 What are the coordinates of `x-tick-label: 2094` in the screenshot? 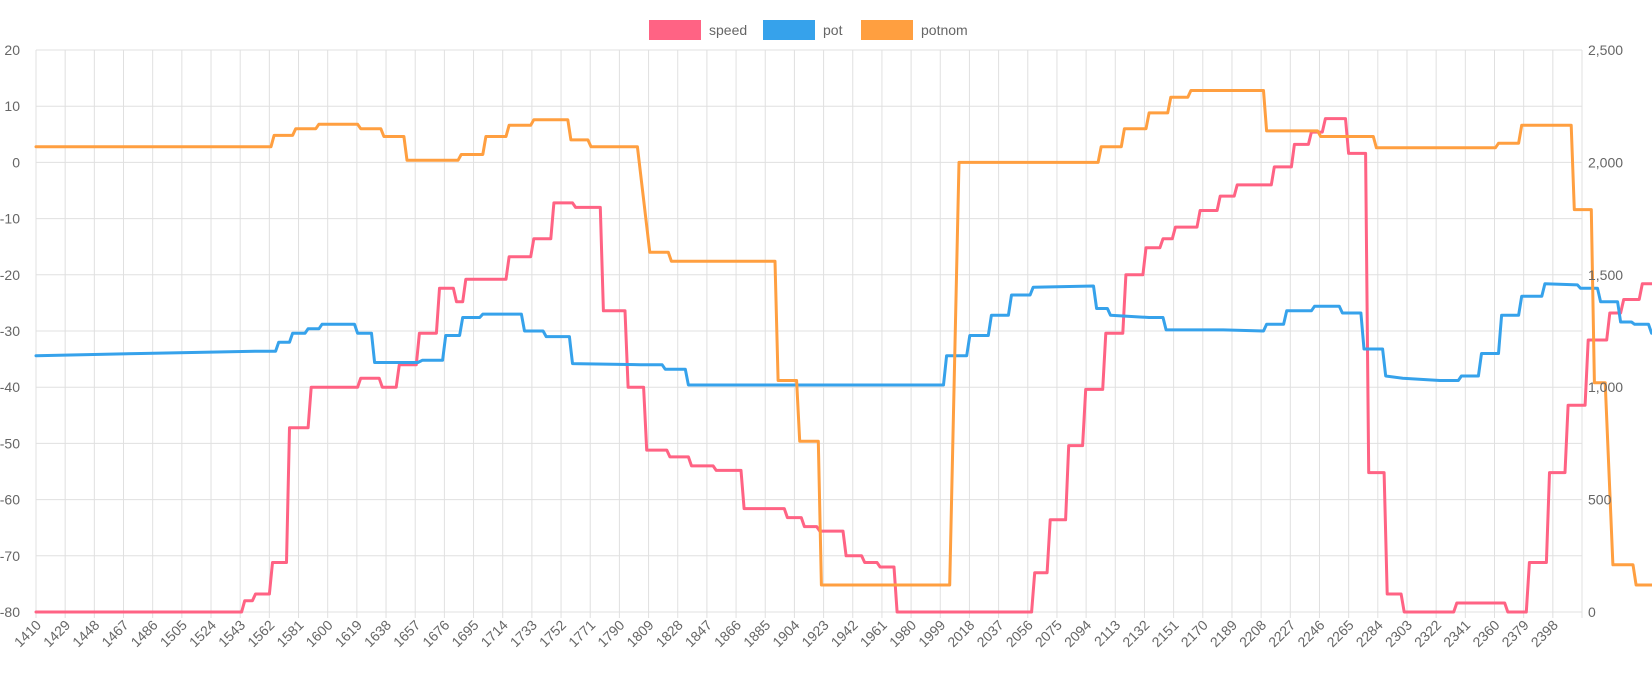 It's located at (1077, 633).